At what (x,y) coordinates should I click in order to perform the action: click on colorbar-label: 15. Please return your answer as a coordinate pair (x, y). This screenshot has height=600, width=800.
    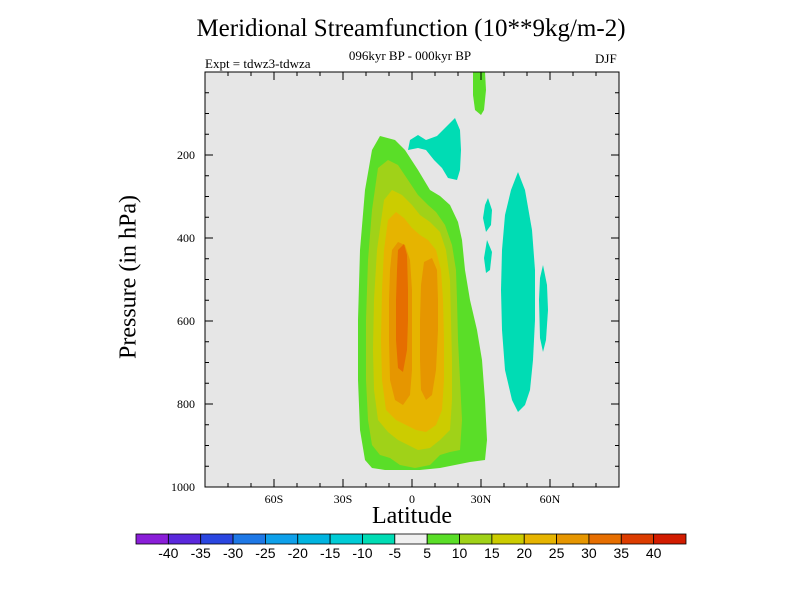
    Looking at the image, I should click on (492, 553).